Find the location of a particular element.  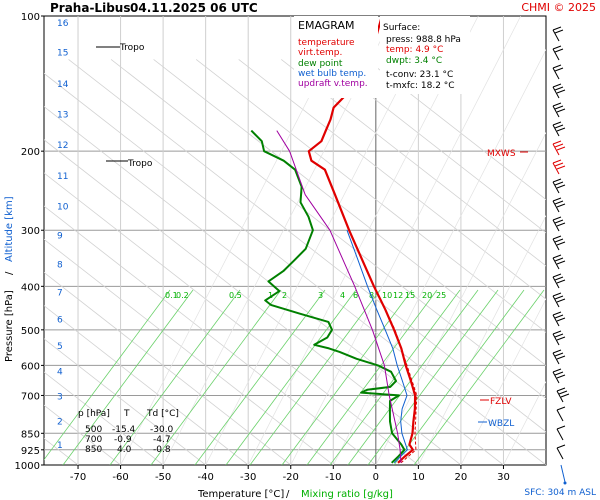

table-header-p: p [hPa] is located at coordinates (94, 414).